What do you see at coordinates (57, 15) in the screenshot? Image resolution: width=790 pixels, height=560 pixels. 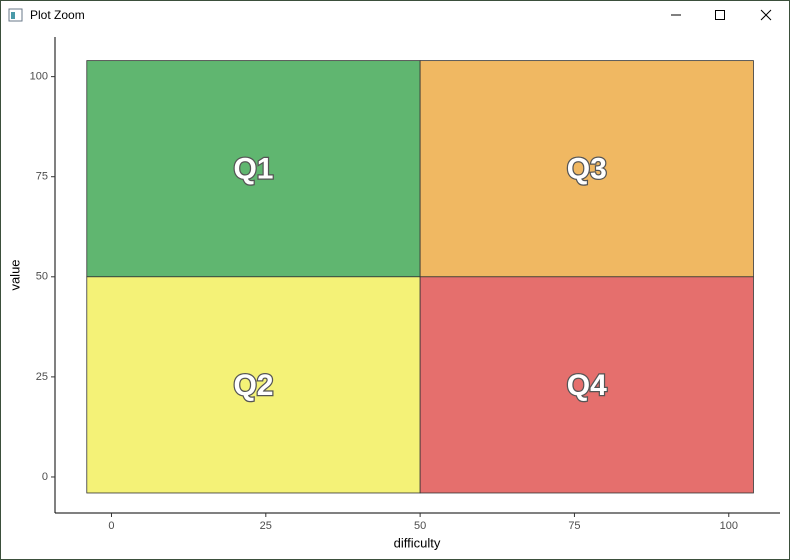 I see `window-title: Plot Zoom` at bounding box center [57, 15].